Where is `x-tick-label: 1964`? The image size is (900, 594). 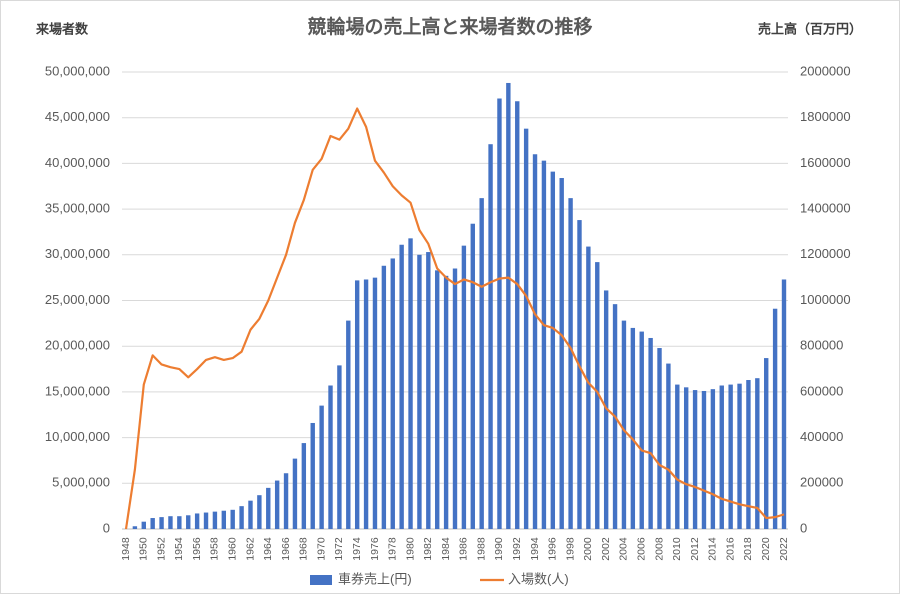
x-tick-label: 1964 is located at coordinates (268, 549).